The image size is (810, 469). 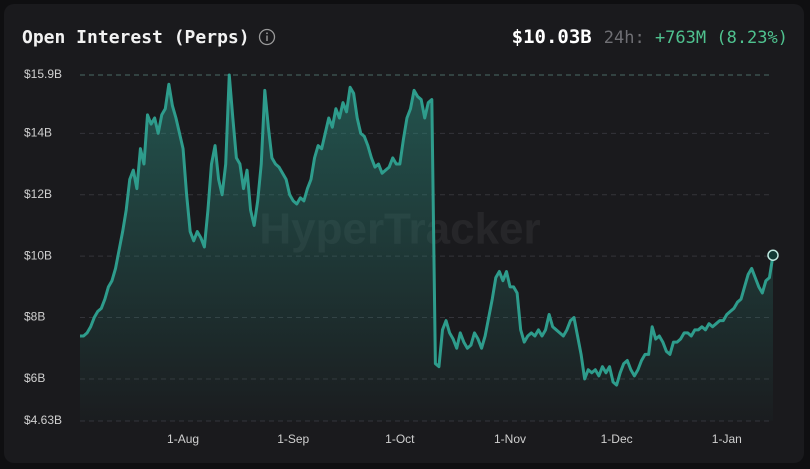 I want to click on y-tick-label: $6B, so click(x=34, y=378).